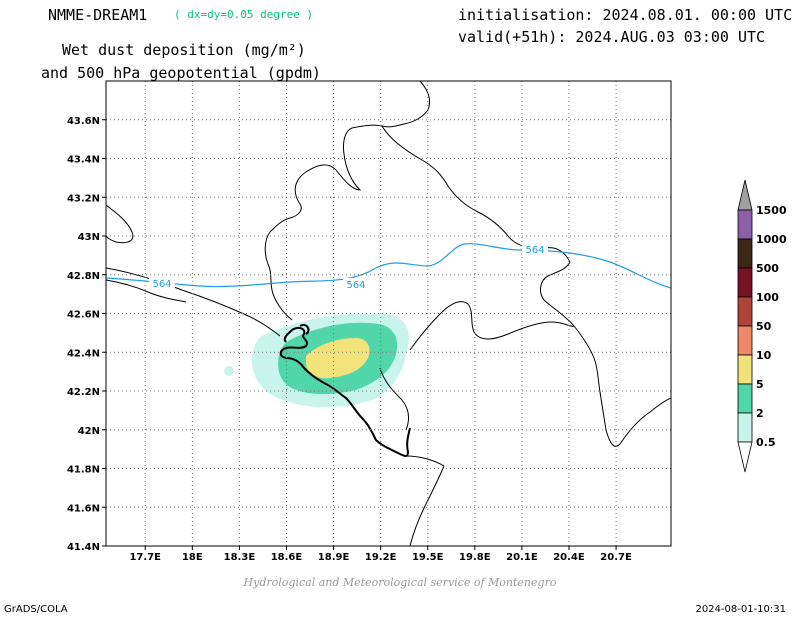  I want to click on lon-tick-label: 18.9E, so click(334, 557).